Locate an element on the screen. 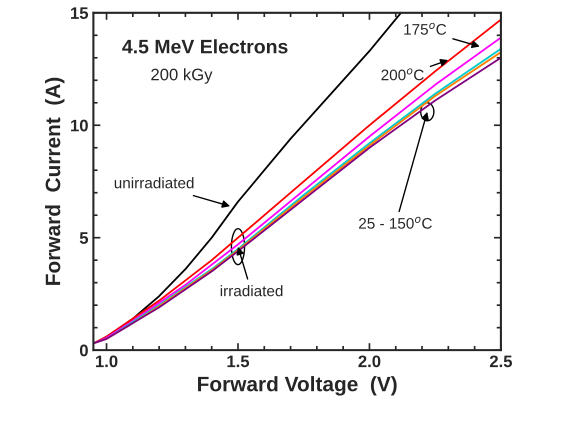  y-tick-label: 5 is located at coordinates (84, 238).